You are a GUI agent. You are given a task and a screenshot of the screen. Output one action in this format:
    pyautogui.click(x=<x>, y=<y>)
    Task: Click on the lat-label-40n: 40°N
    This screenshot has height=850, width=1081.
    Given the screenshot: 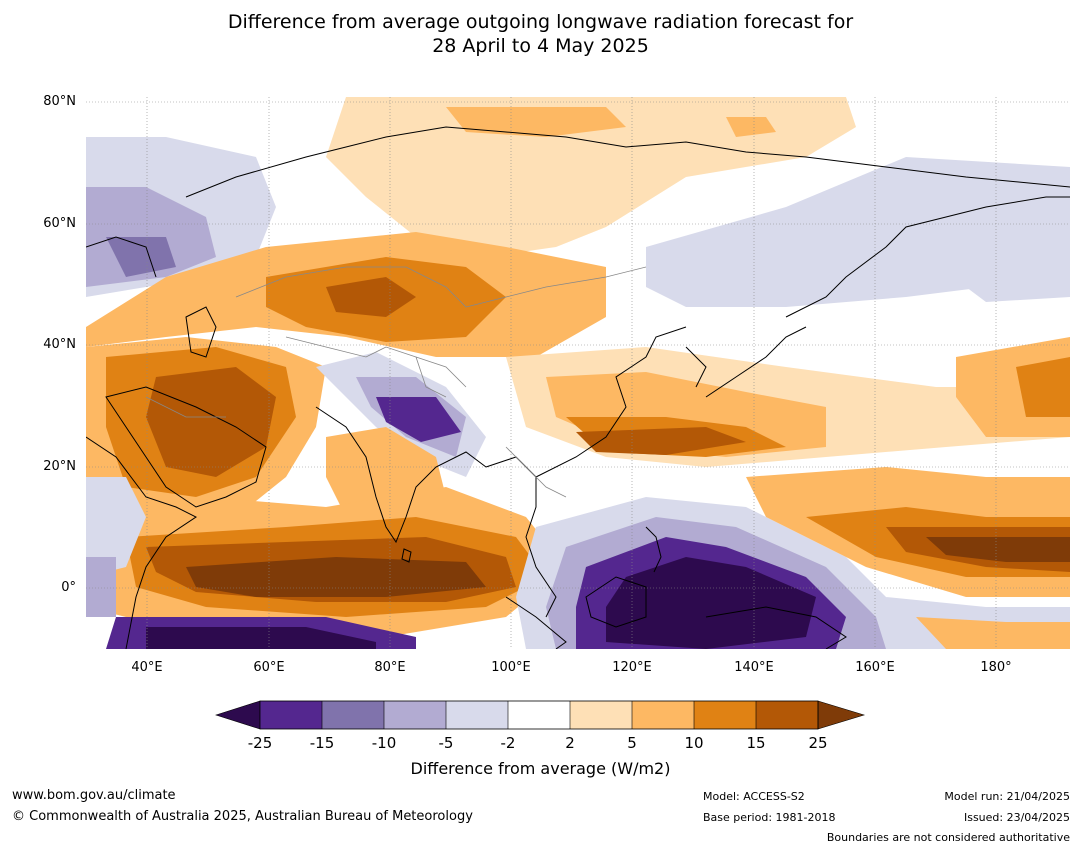 What is the action you would take?
    pyautogui.click(x=59, y=344)
    